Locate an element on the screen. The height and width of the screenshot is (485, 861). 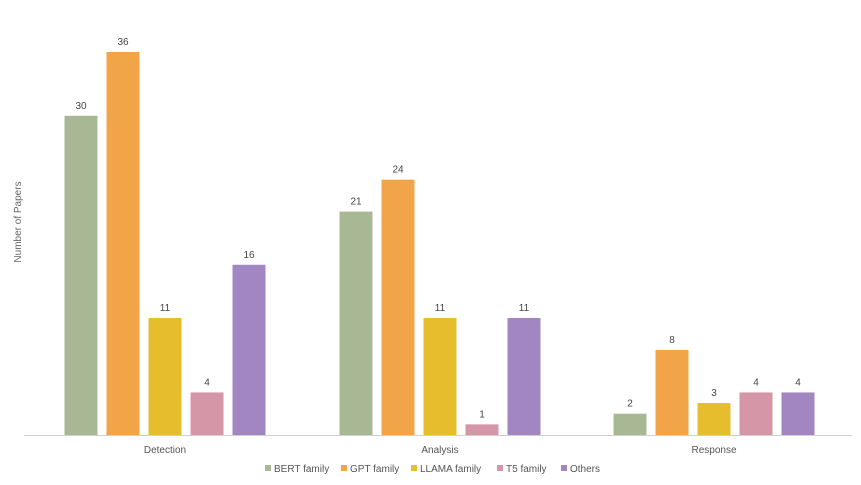
data-label: 16 is located at coordinates (249, 255).